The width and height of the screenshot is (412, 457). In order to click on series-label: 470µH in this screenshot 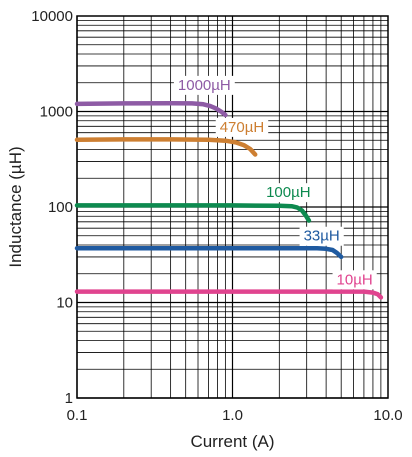, I will do `click(242, 127)`.